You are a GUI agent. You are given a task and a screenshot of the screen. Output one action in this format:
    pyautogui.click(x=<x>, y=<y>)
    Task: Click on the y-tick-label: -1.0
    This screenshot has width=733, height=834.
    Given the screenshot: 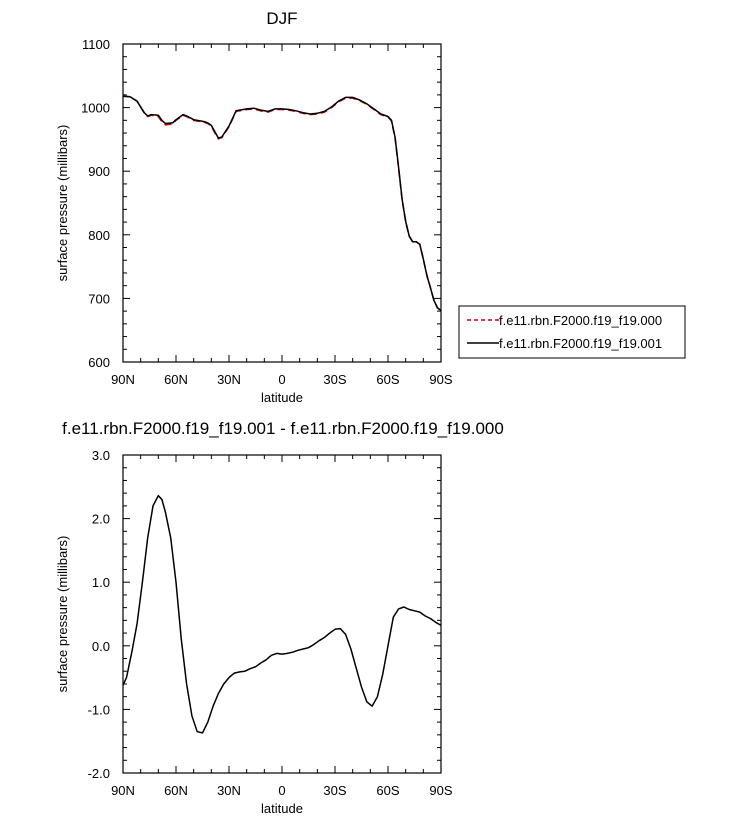 What is the action you would take?
    pyautogui.click(x=99, y=709)
    